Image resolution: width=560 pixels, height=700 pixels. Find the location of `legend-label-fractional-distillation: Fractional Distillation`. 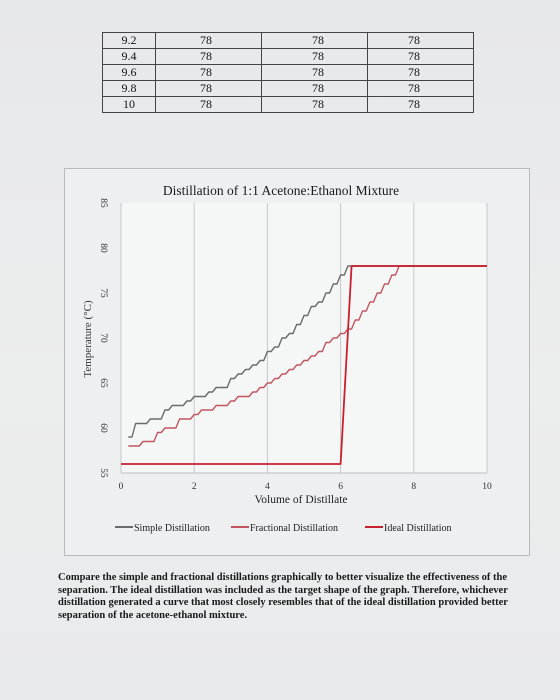

legend-label-fractional-distillation: Fractional Distillation is located at coordinates (294, 528).